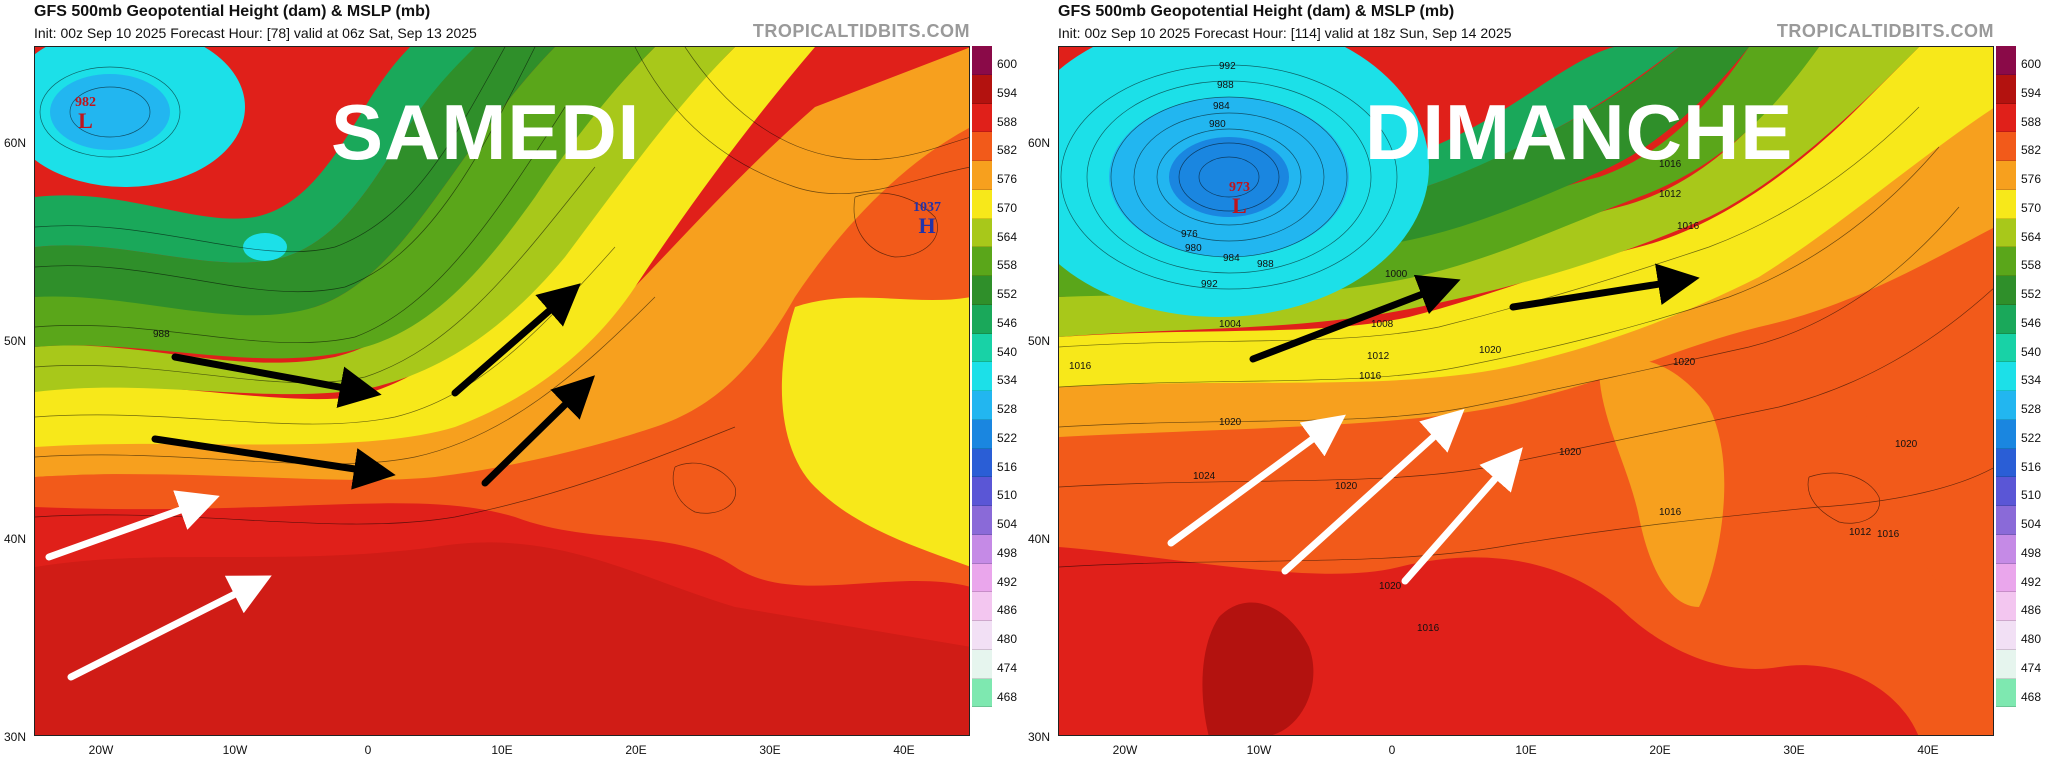  What do you see at coordinates (1396, 274) in the screenshot?
I see `isobar-label: 1000` at bounding box center [1396, 274].